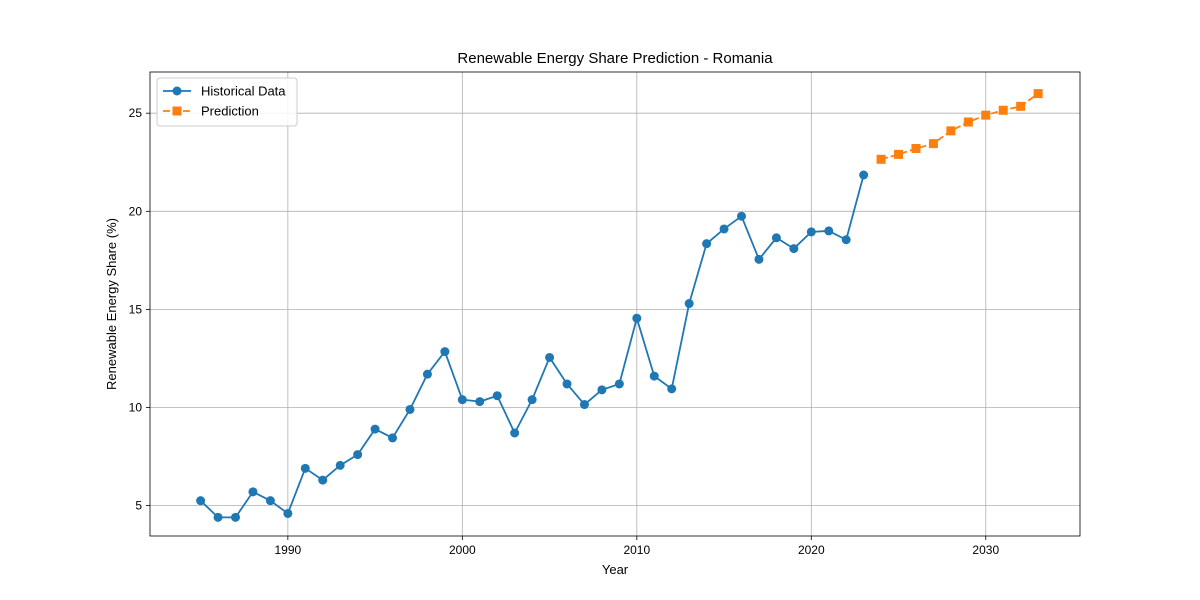 This screenshot has height=600, width=1200. I want to click on x-tick-label: 2020, so click(811, 550).